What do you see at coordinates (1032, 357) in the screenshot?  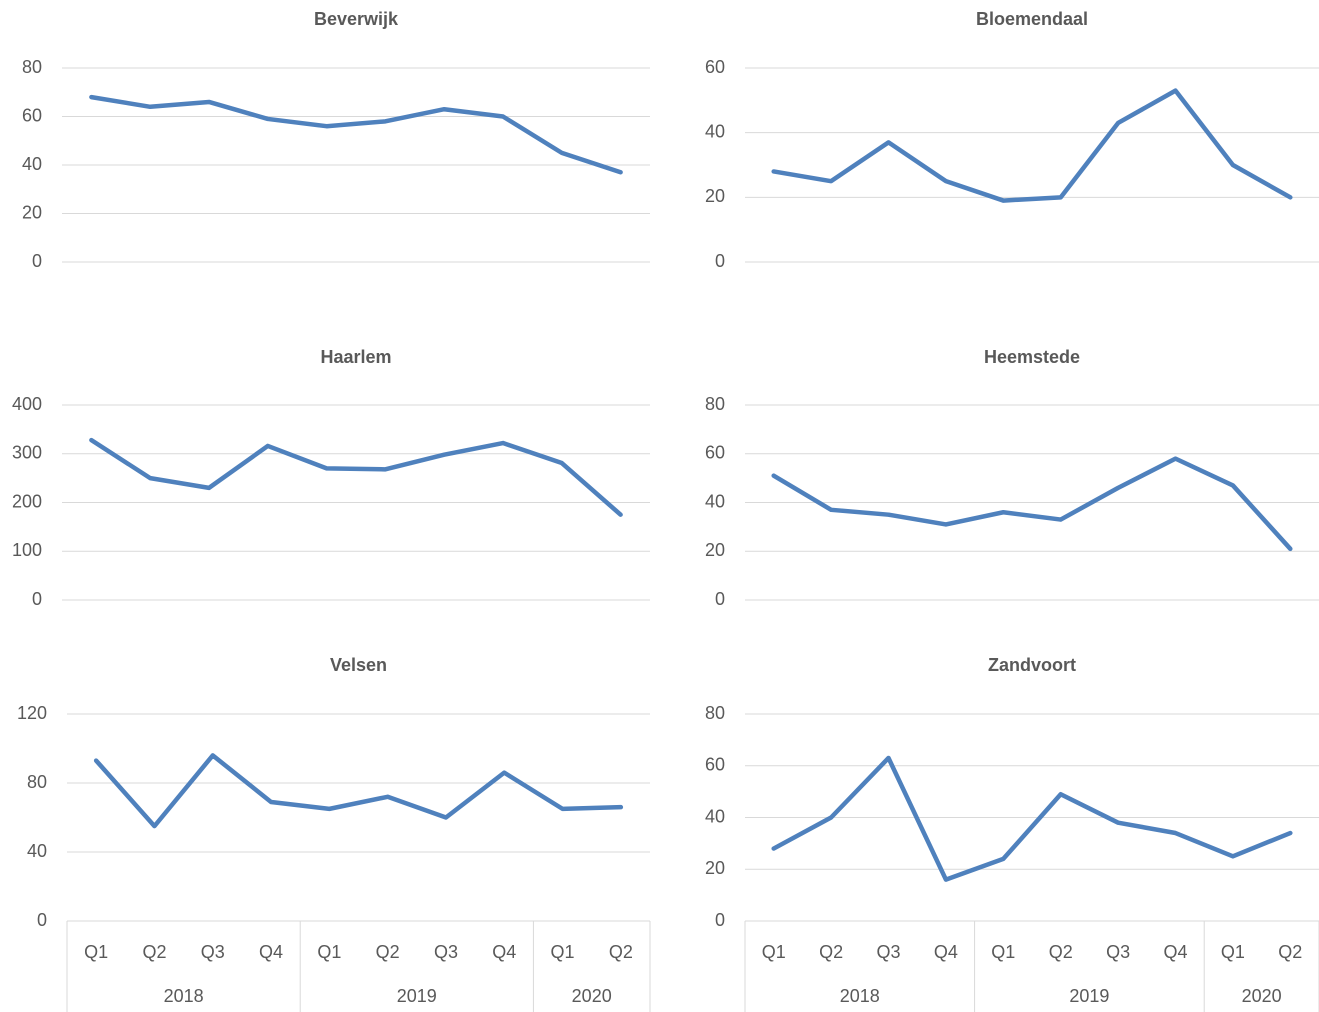 I see `chart-title: Heemstede` at bounding box center [1032, 357].